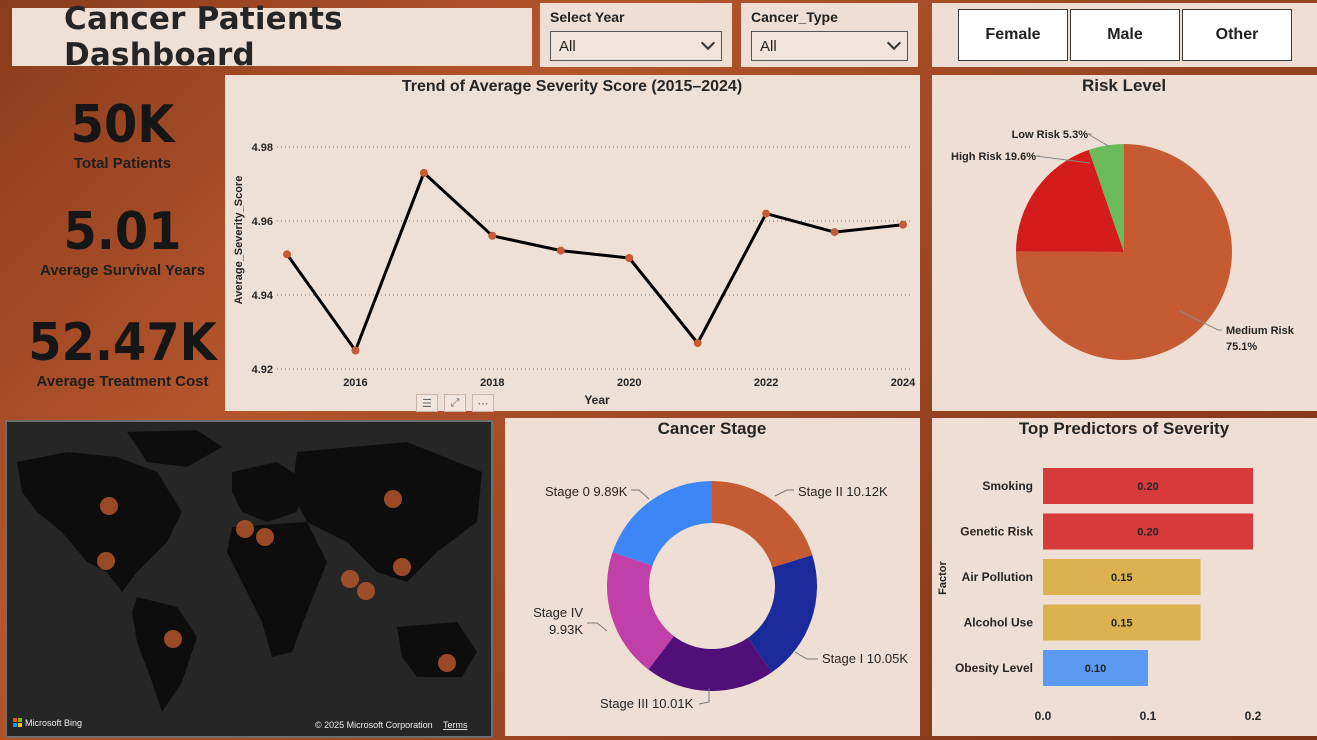 The image size is (1317, 740). What do you see at coordinates (122, 270) in the screenshot?
I see `kpi-caption: Average Survival Years` at bounding box center [122, 270].